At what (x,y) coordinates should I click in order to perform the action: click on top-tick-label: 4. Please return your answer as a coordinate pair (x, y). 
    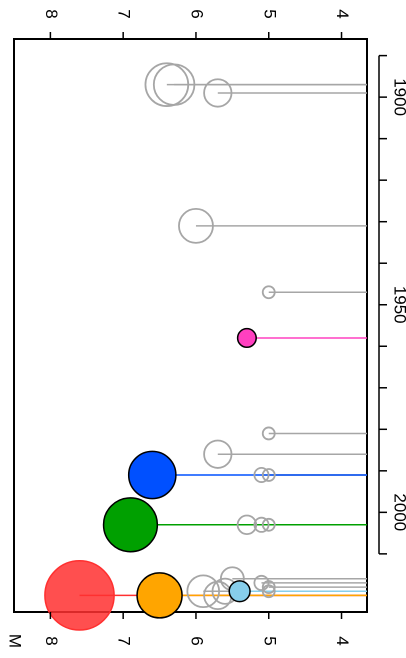
    Looking at the image, I should click on (342, 13).